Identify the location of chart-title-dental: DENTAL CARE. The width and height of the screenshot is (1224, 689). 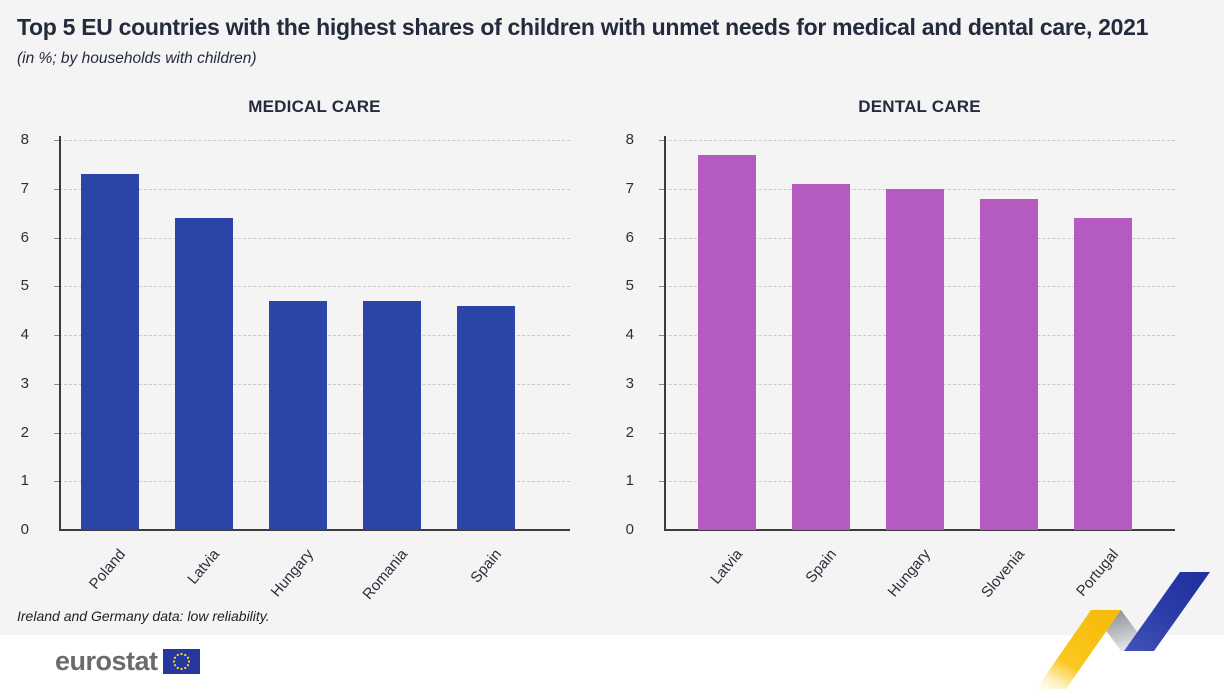
(919, 106).